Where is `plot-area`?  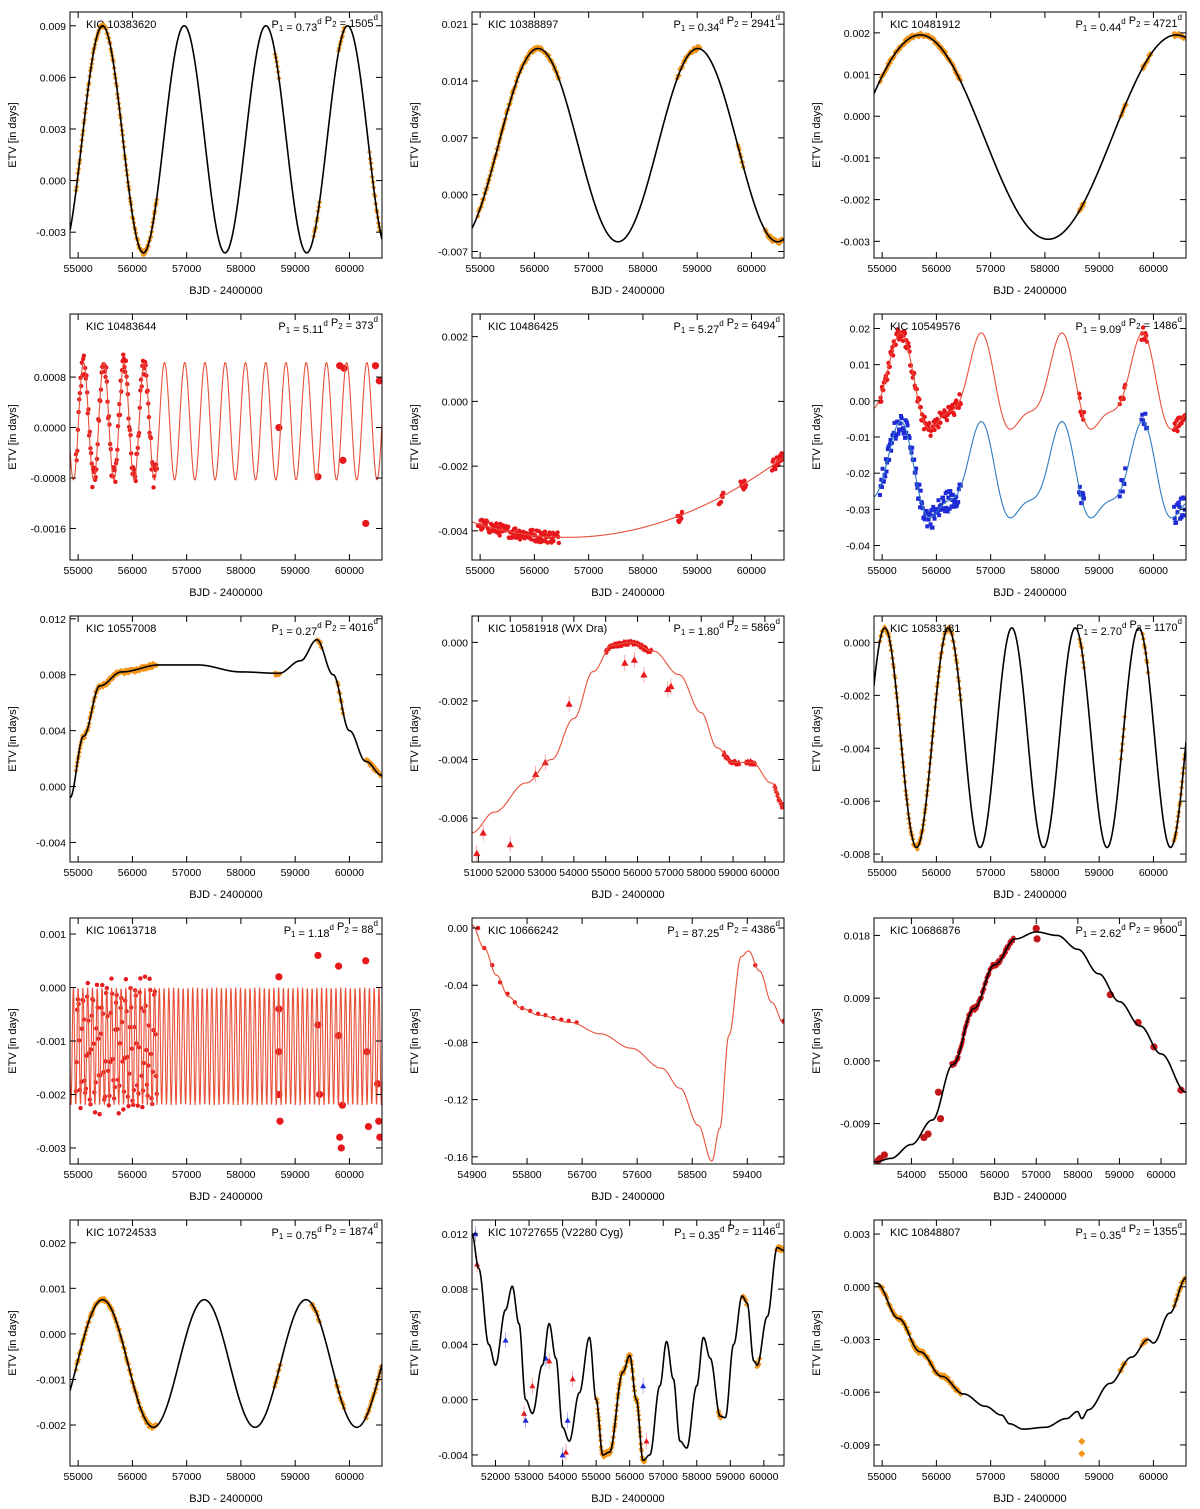
plot-area is located at coordinates (1030, 738).